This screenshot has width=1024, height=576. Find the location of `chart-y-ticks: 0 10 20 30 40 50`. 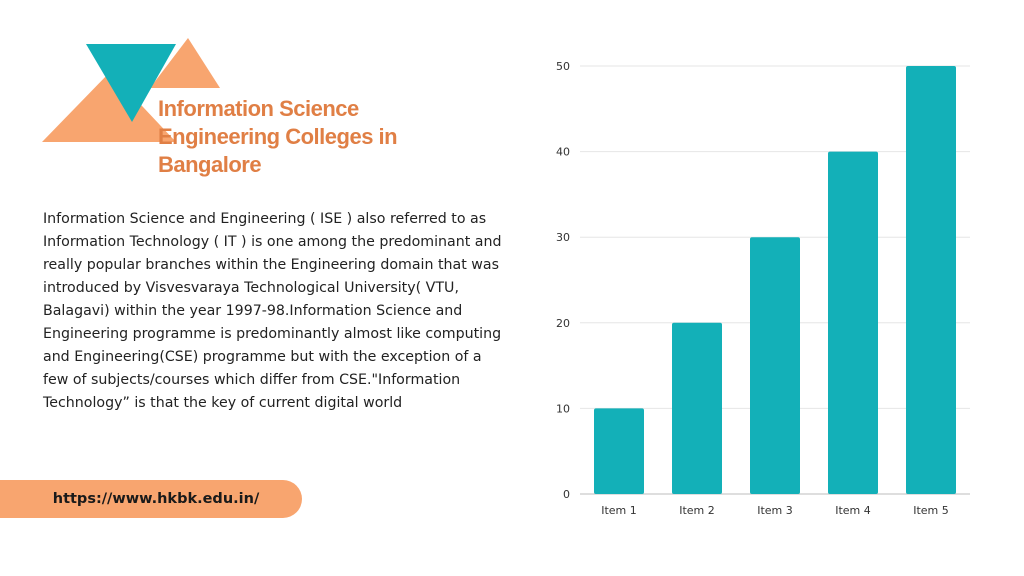

chart-y-ticks: 0 10 20 30 40 50 is located at coordinates (563, 280).